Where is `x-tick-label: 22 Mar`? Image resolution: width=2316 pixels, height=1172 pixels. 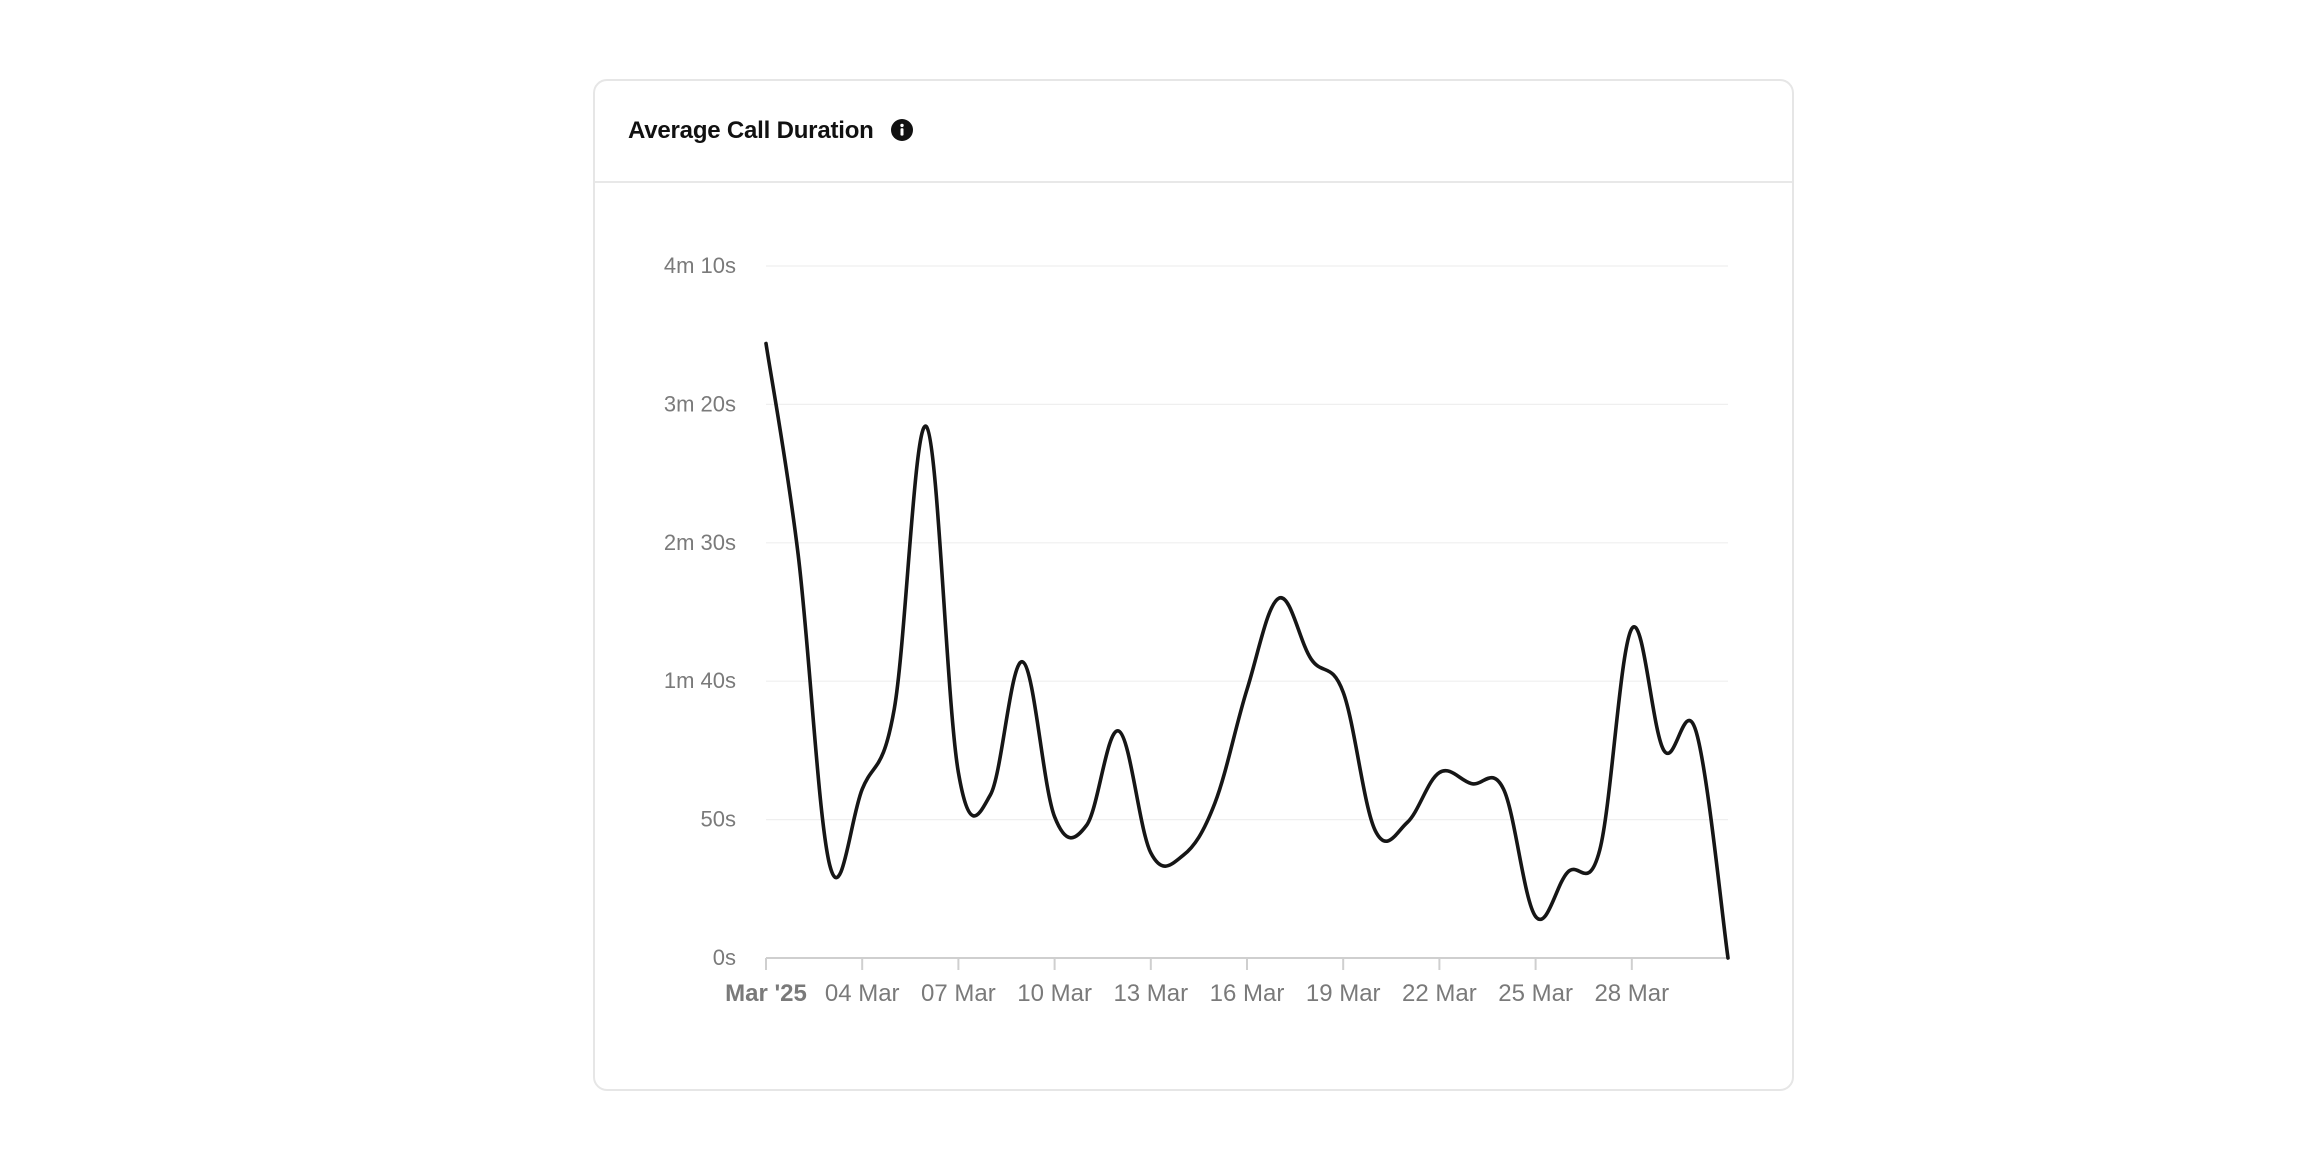
x-tick-label: 22 Mar is located at coordinates (1439, 993).